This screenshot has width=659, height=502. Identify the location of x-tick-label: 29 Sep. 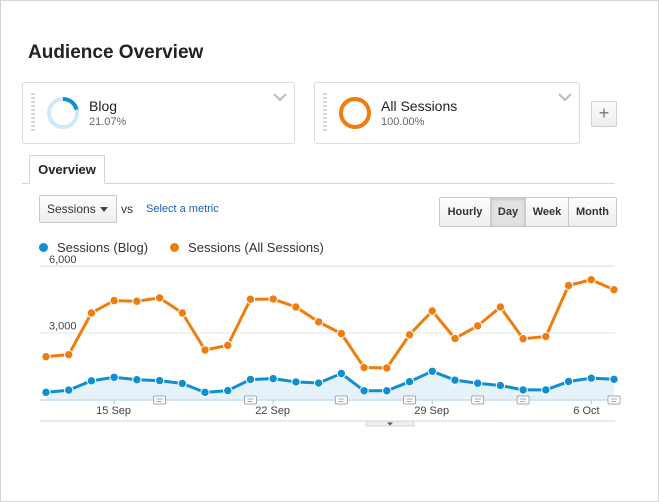
(431, 411).